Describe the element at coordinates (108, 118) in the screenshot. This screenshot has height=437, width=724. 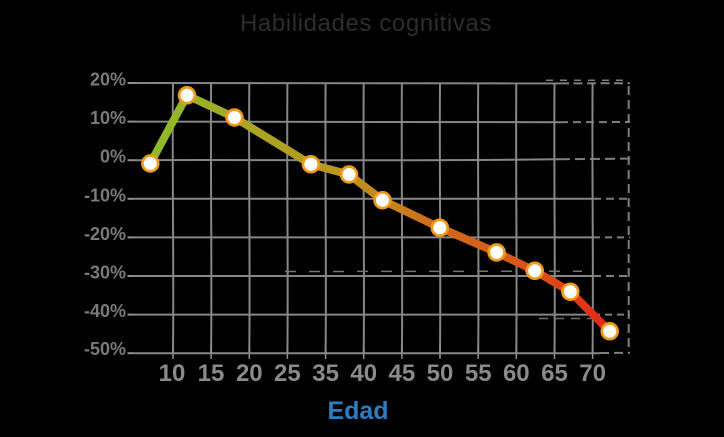
I see `svg-text: 10%` at that location.